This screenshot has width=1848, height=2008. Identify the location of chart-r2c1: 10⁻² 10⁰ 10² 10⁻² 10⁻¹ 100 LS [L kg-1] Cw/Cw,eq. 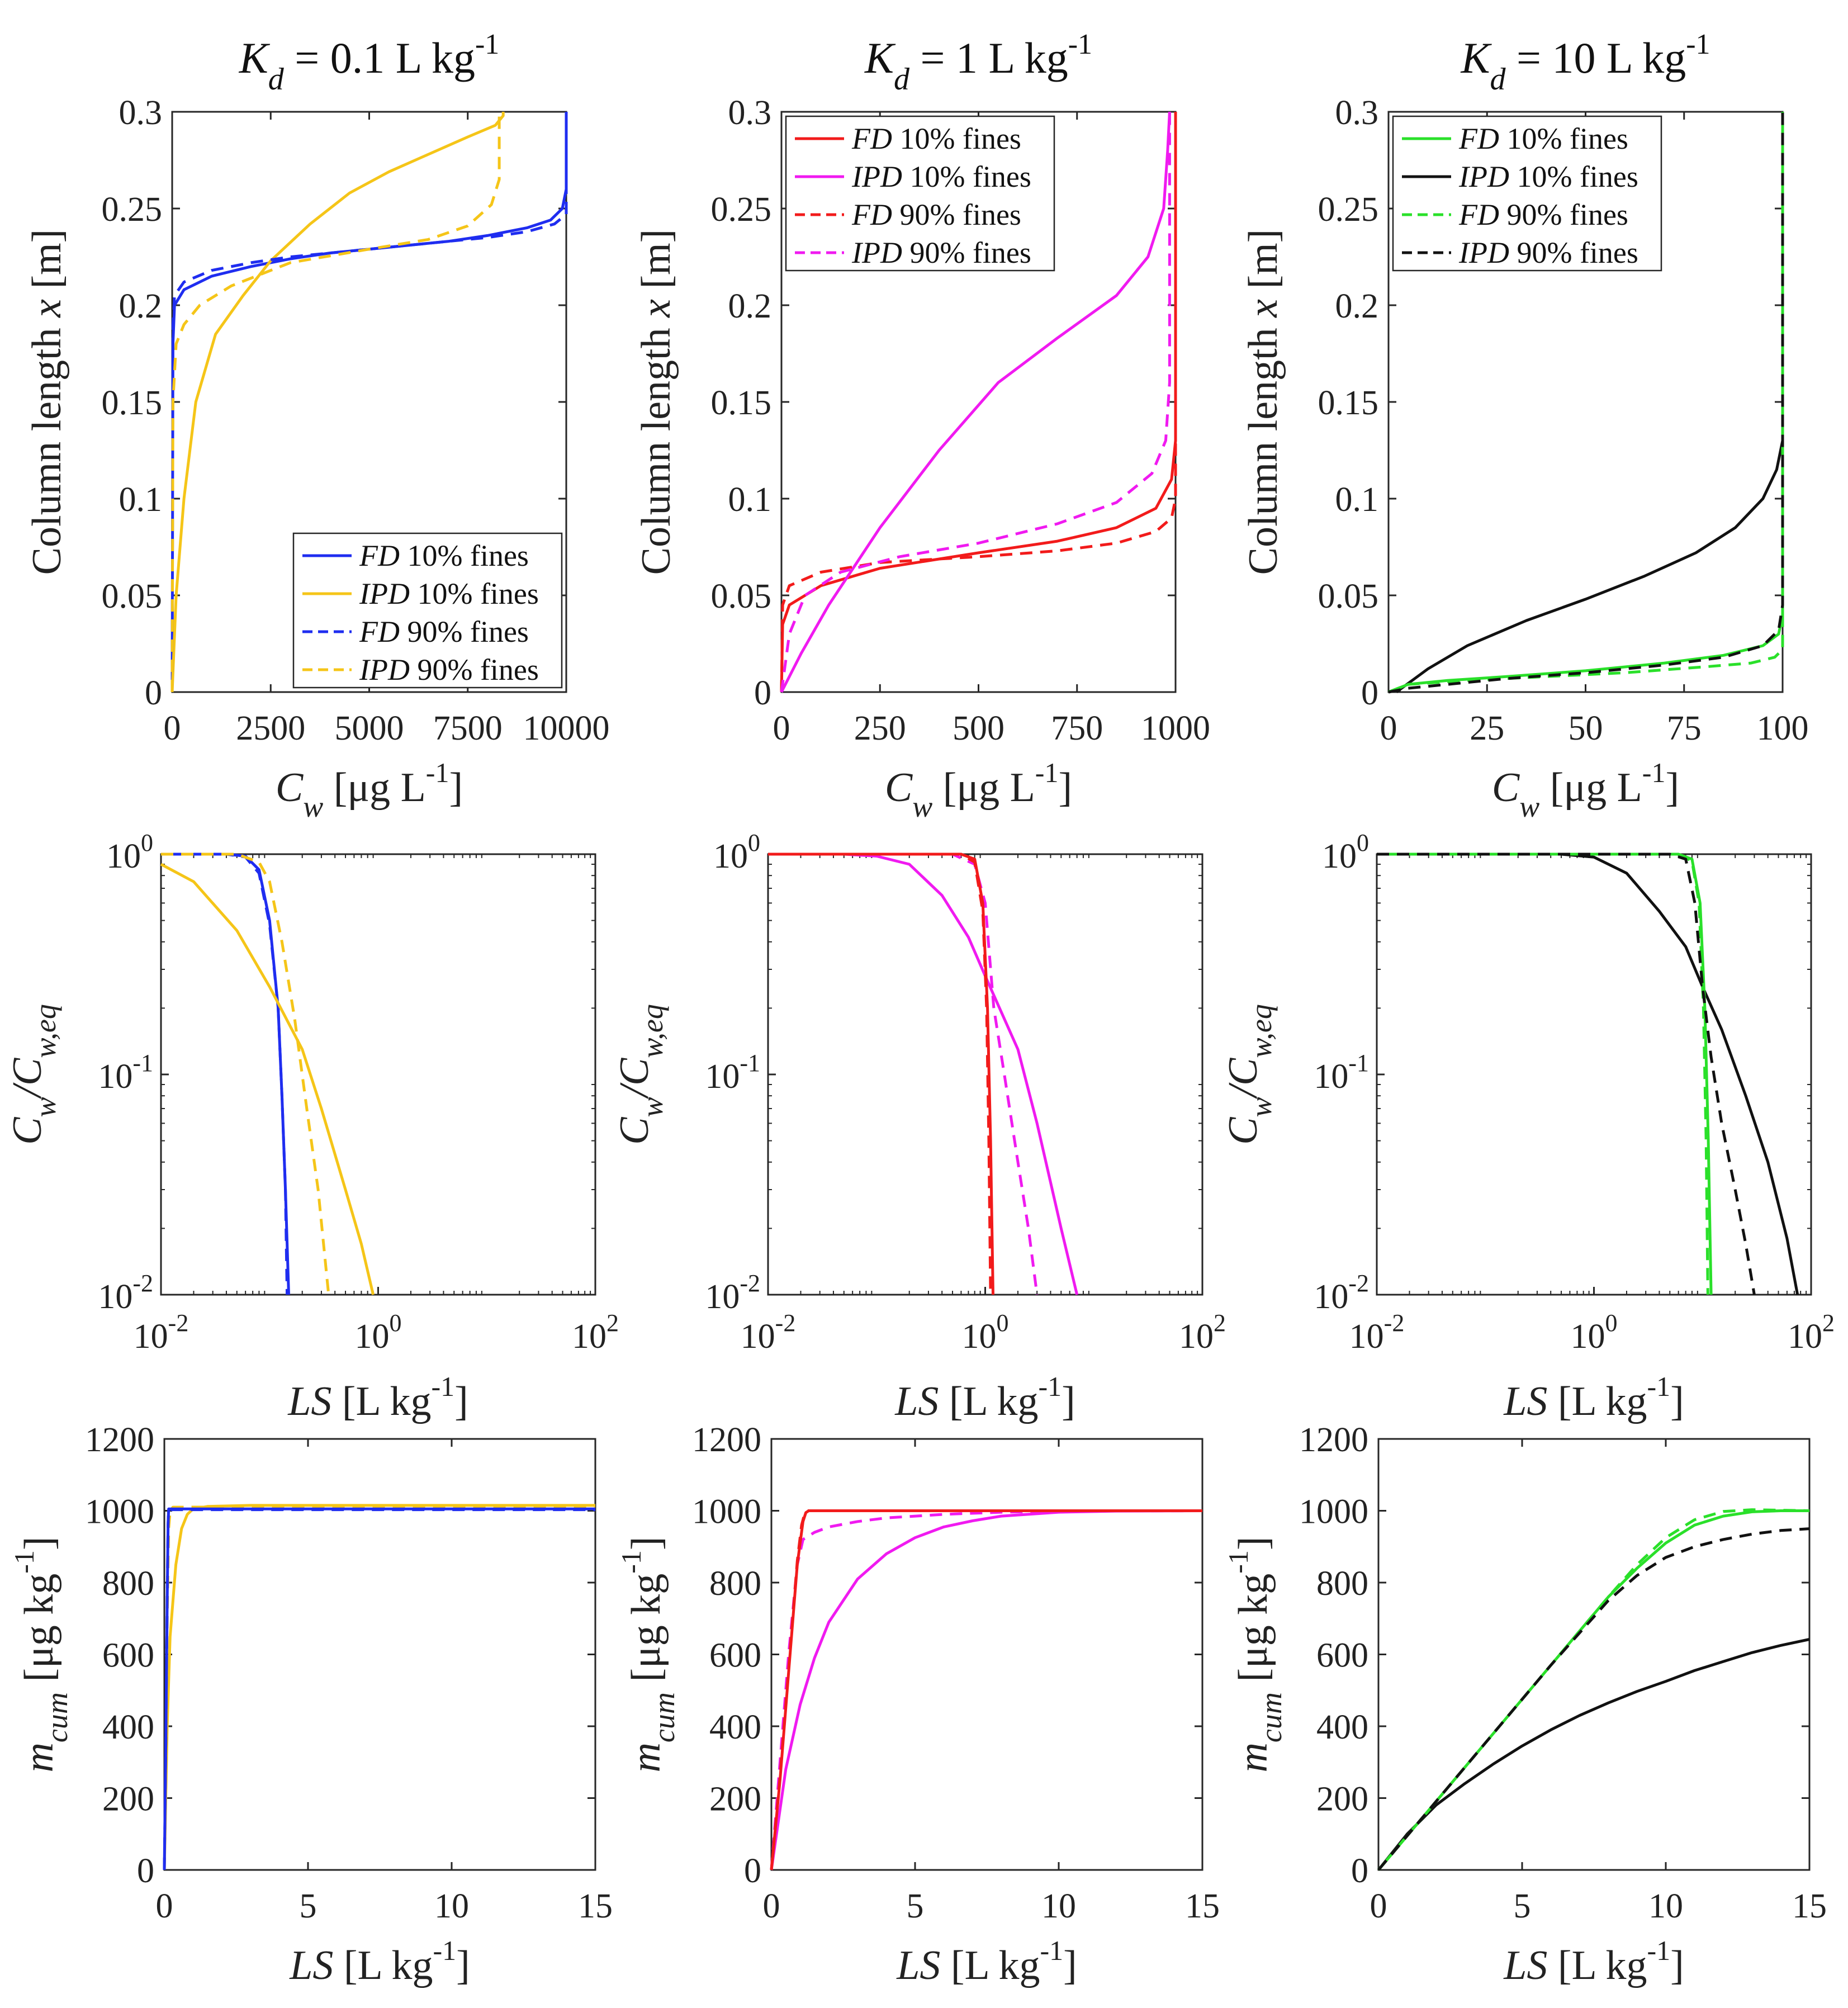
(311, 1126).